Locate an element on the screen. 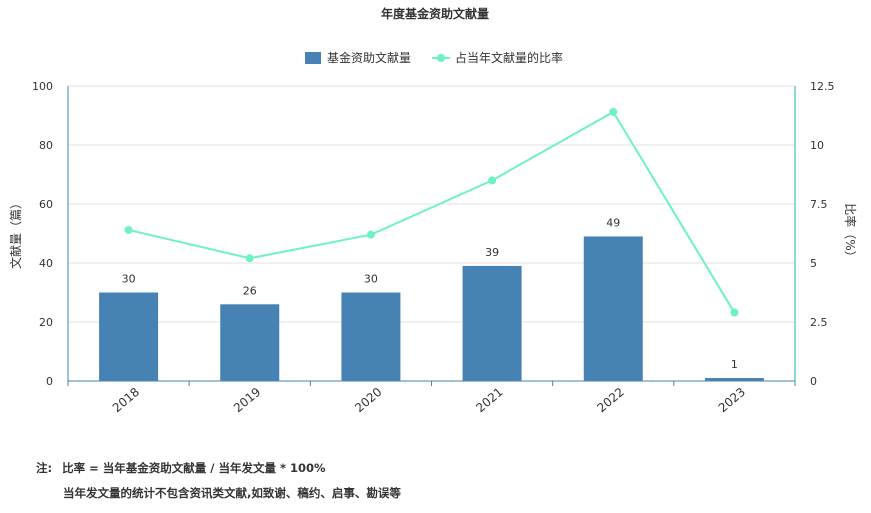 This screenshot has width=871, height=513. y-tick-label: 100 is located at coordinates (42, 86).